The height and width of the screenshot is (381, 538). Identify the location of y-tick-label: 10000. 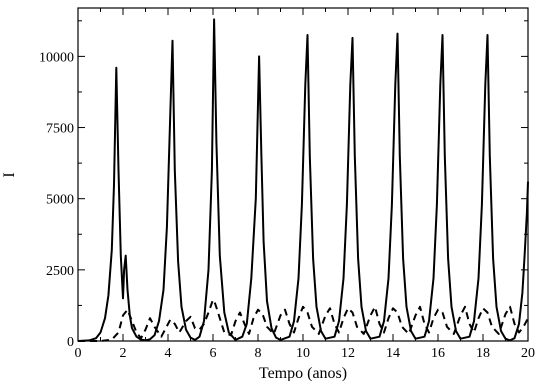
(56, 57).